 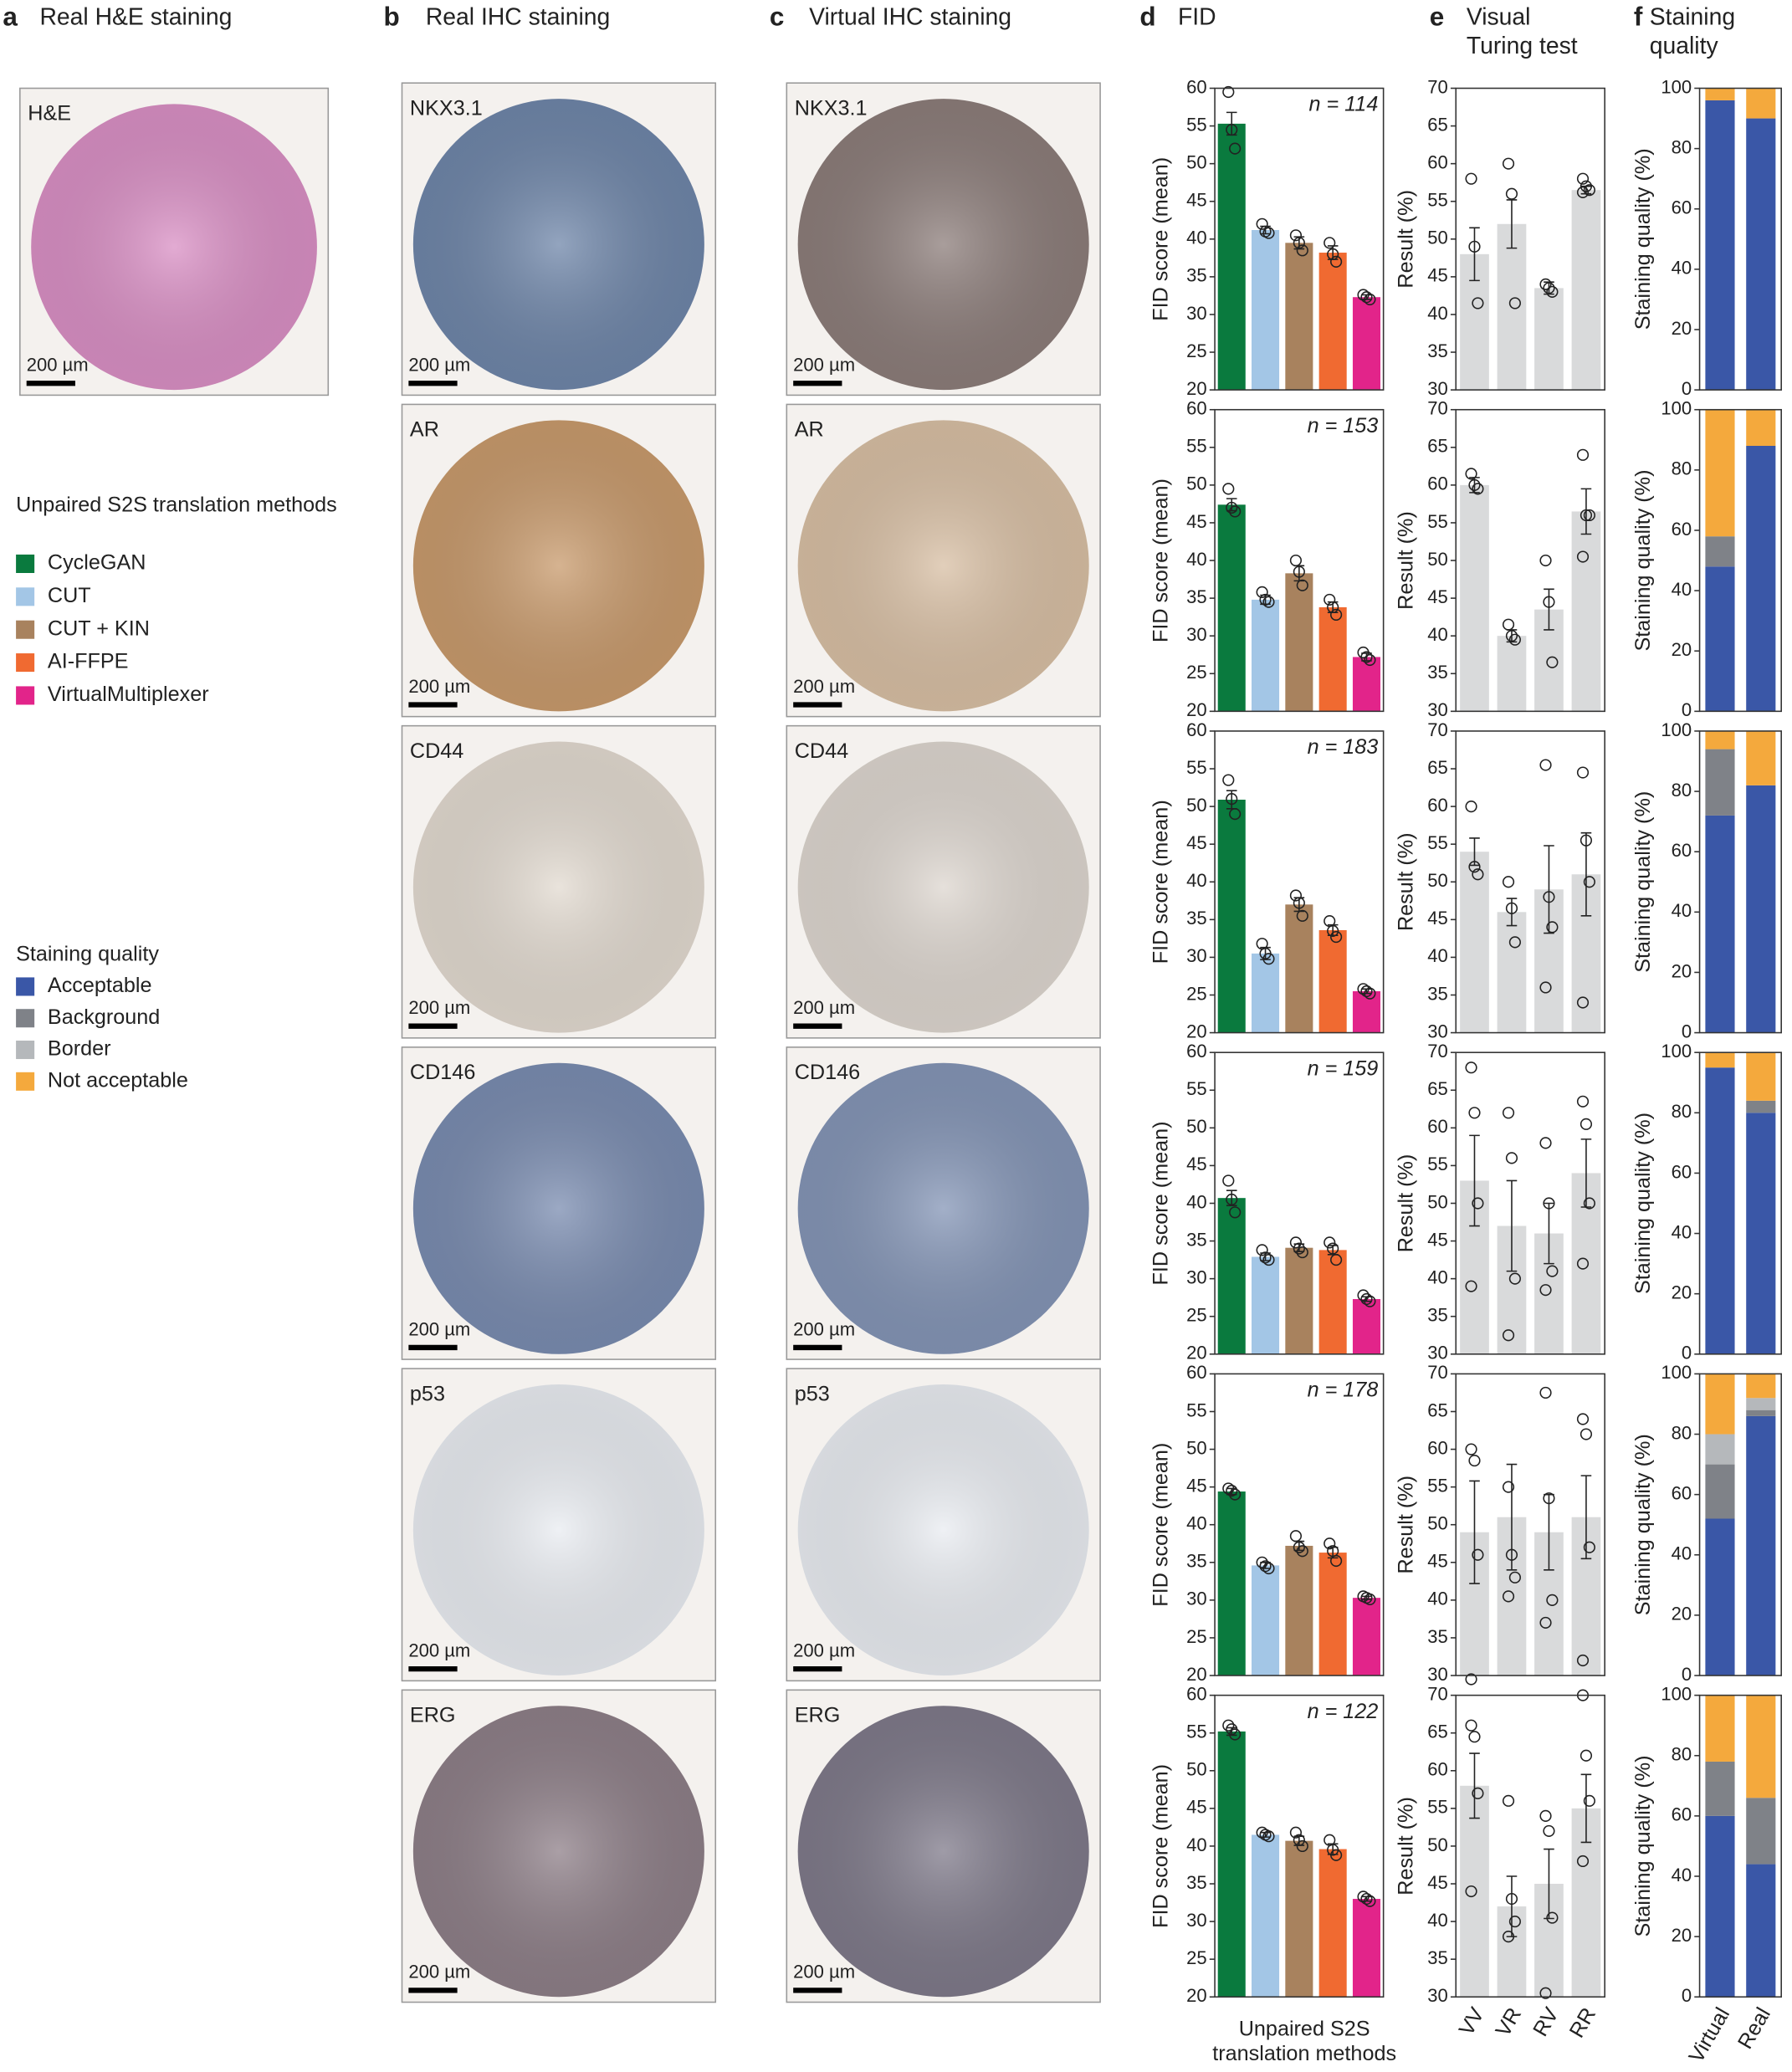 What do you see at coordinates (1682, 1111) in the screenshot?
I see `y-tick-label: 80` at bounding box center [1682, 1111].